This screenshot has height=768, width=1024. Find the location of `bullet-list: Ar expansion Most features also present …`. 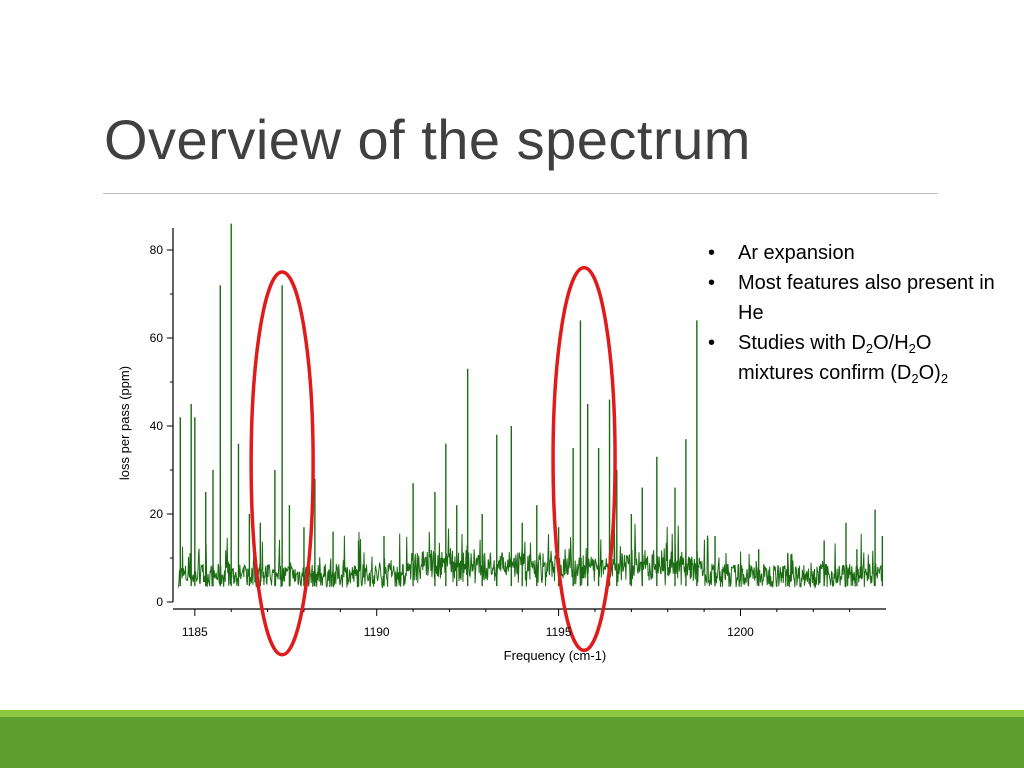

bullet-list: Ar expansion Most features also present … is located at coordinates (856, 313).